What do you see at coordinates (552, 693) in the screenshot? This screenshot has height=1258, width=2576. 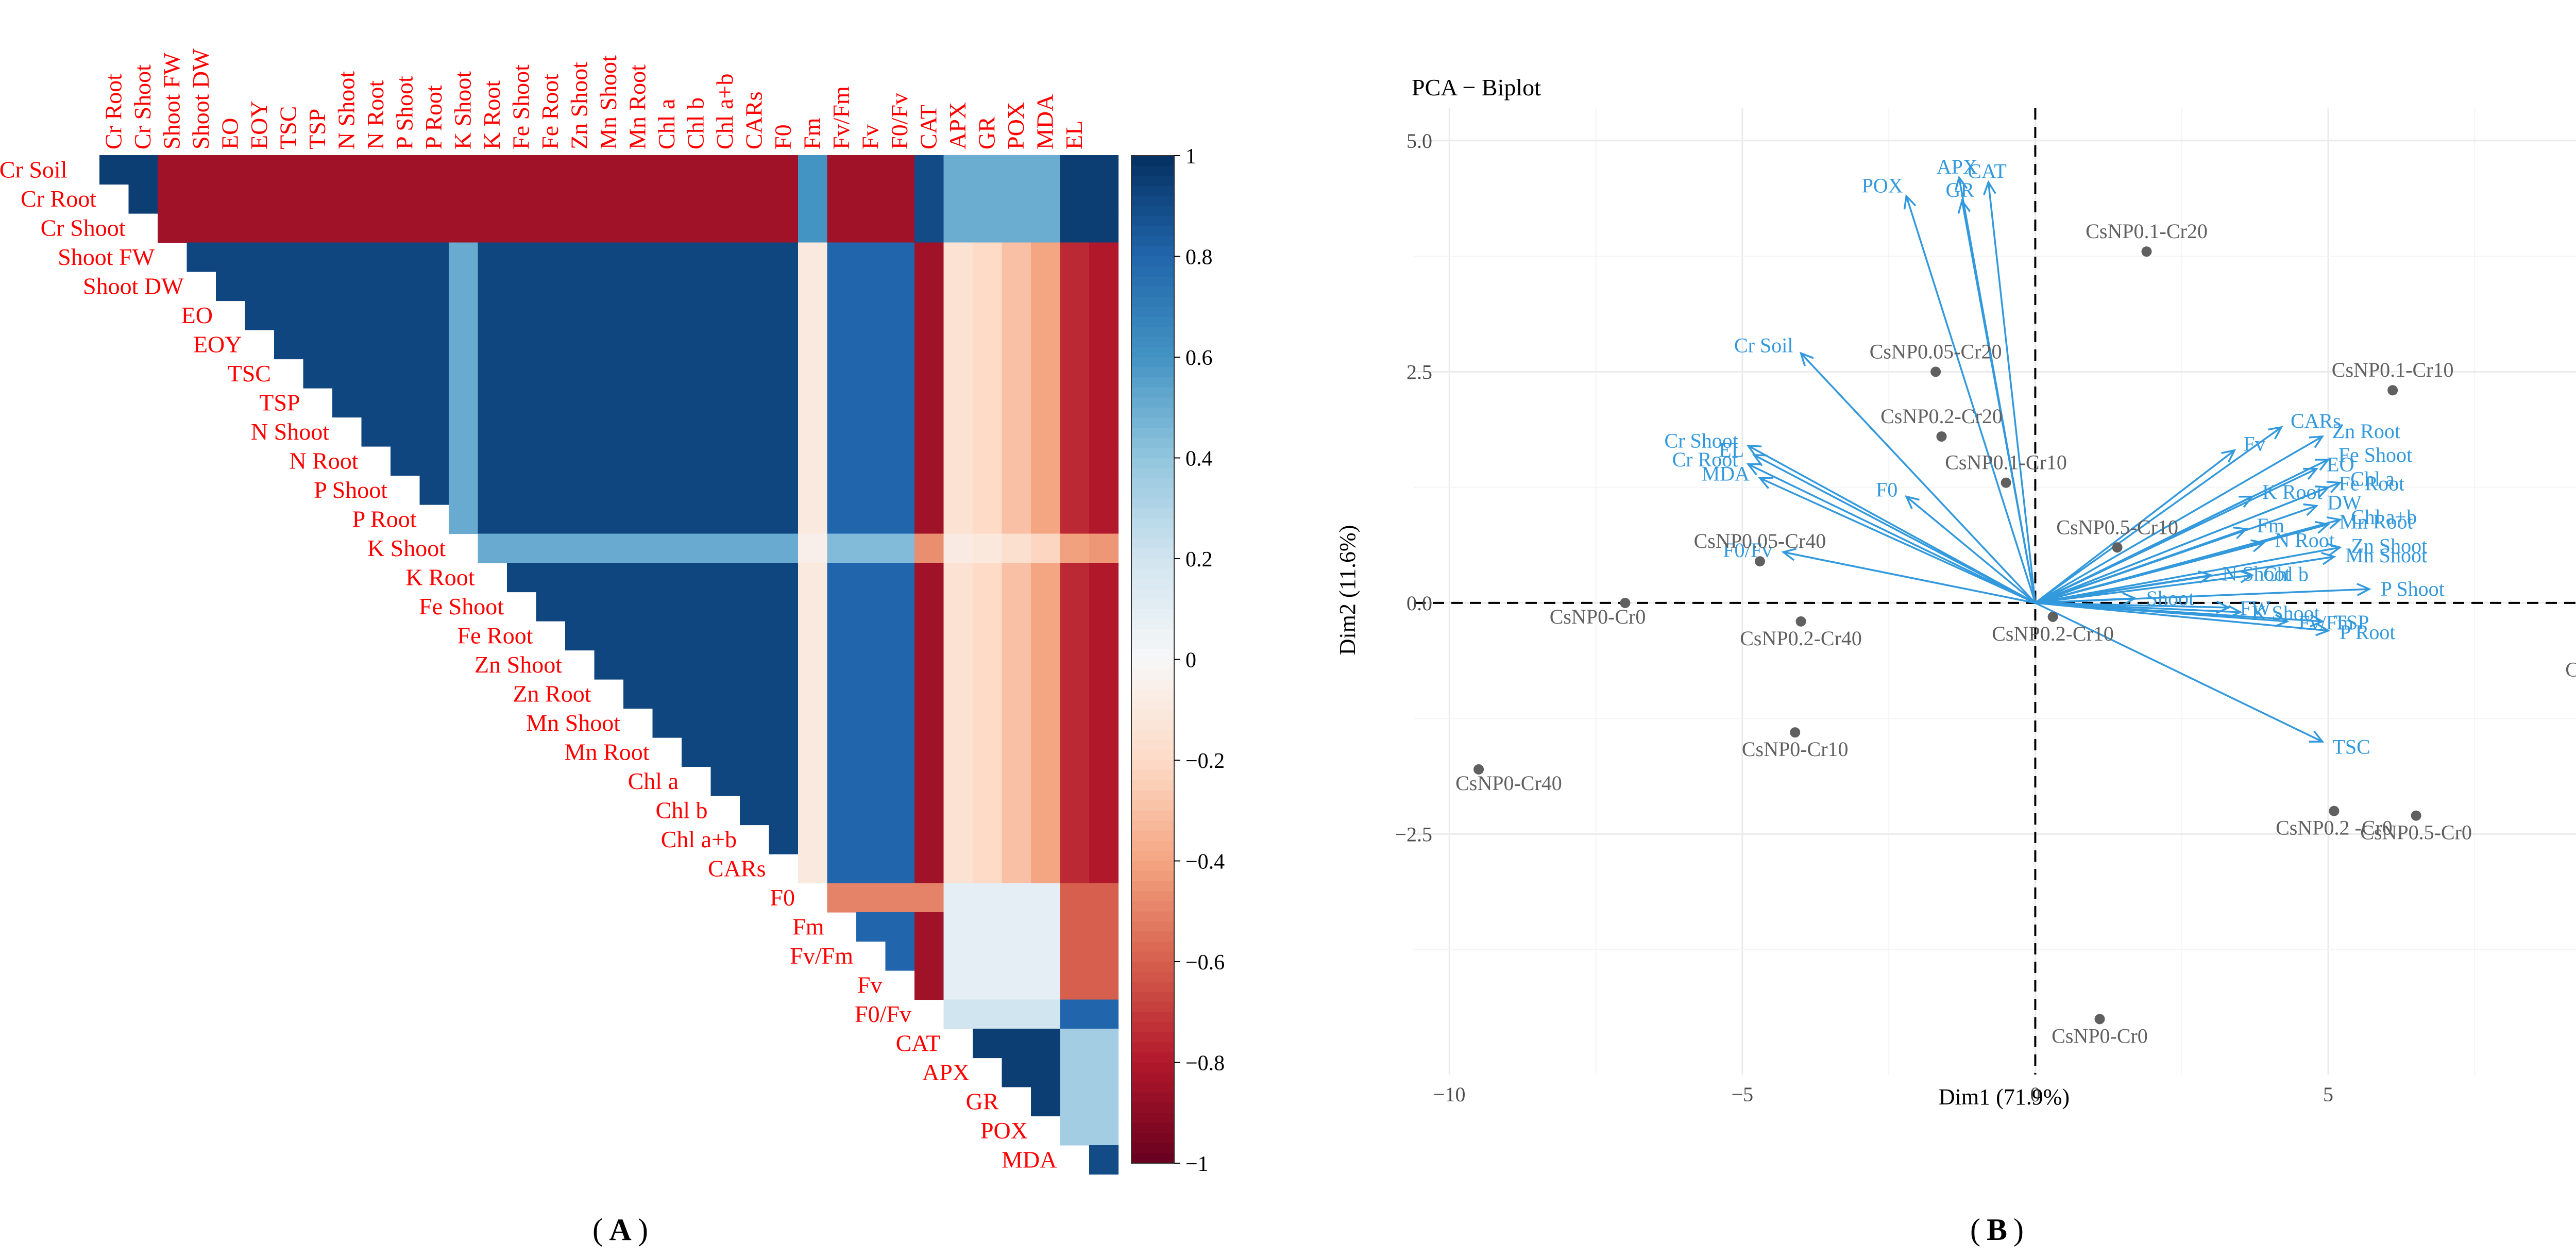 I see `heatmap-row-label: Zn Root` at bounding box center [552, 693].